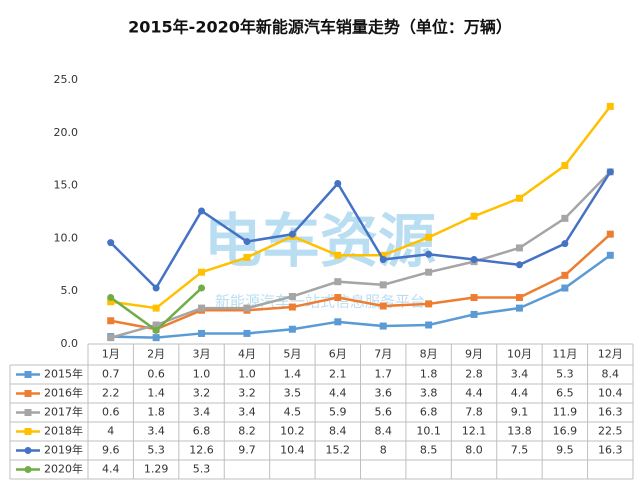  What do you see at coordinates (428, 431) in the screenshot?
I see `table-value: 10.1` at bounding box center [428, 431].